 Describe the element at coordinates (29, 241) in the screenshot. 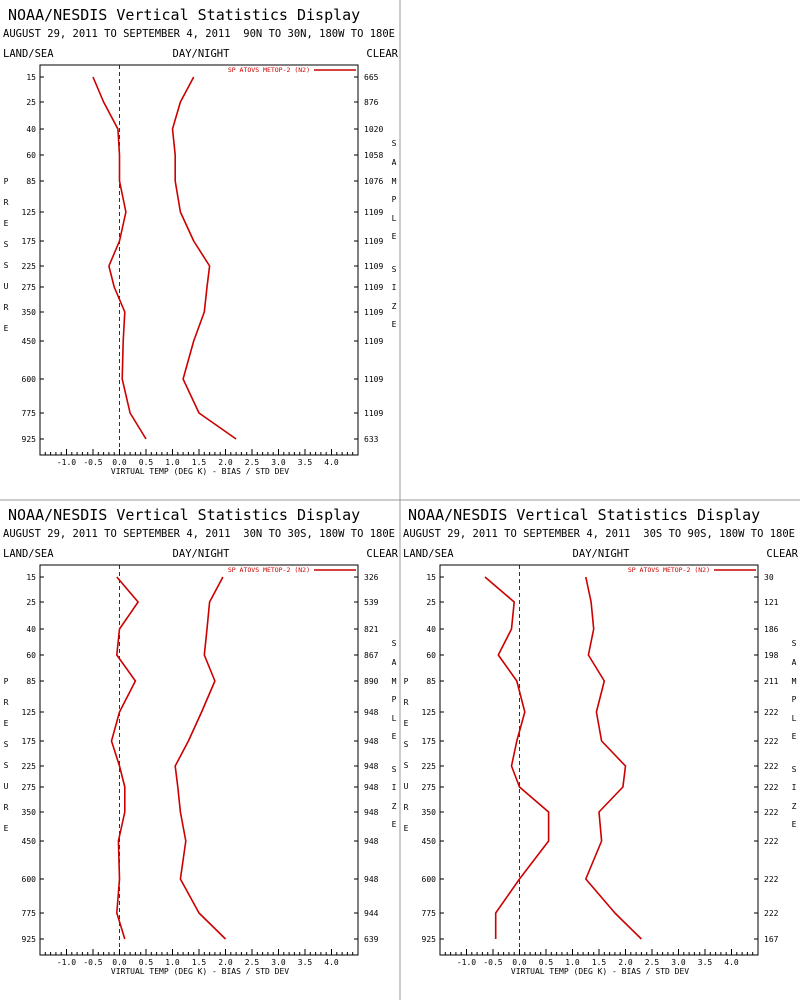

I see `pressure-tick-label: 175` at that location.